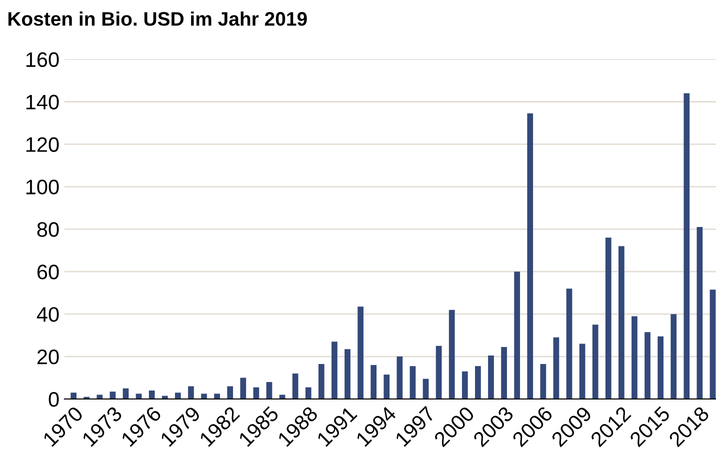 Image resolution: width=716 pixels, height=456 pixels. I want to click on y-tick-label: 140, so click(42, 102).